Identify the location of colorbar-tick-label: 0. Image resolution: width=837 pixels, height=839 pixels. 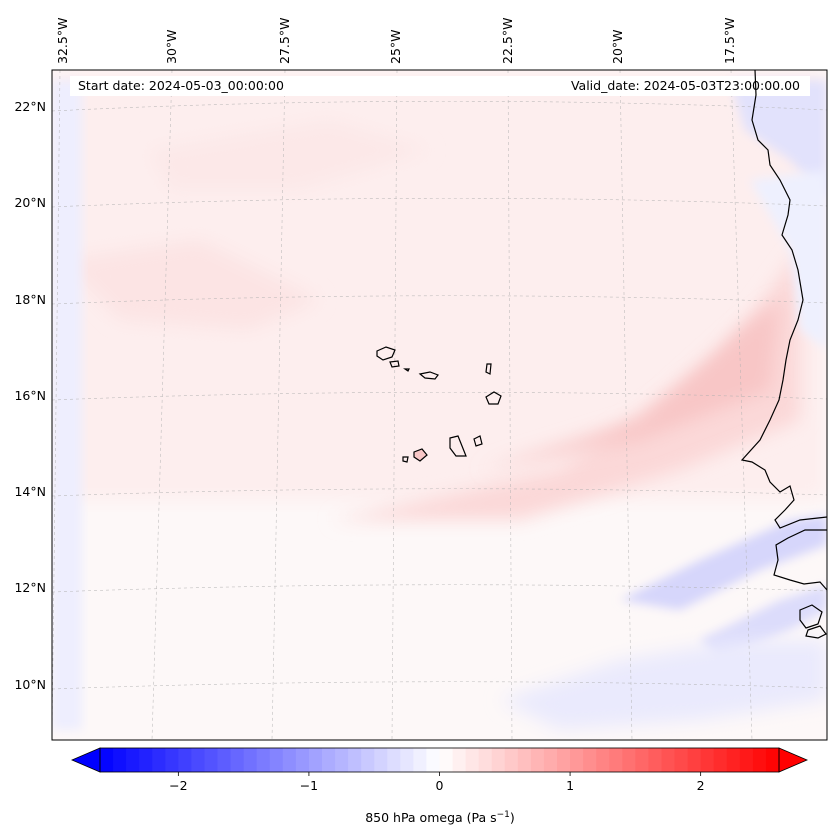
(440, 785).